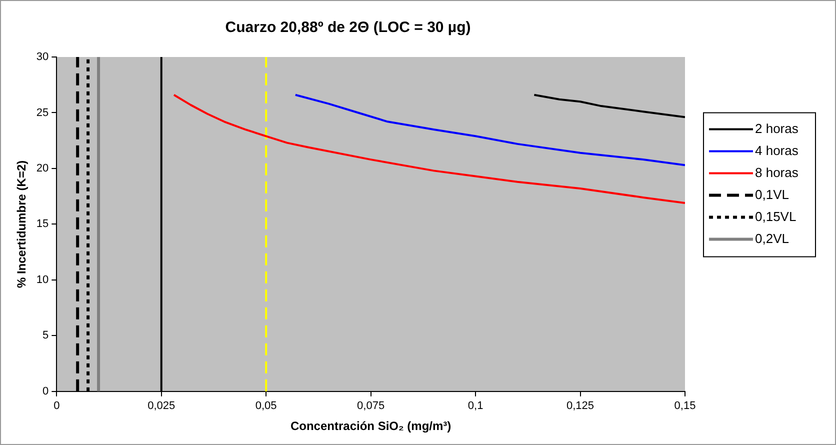 The height and width of the screenshot is (445, 836). Describe the element at coordinates (580, 406) in the screenshot. I see `x-tick-label: 0,125` at that location.